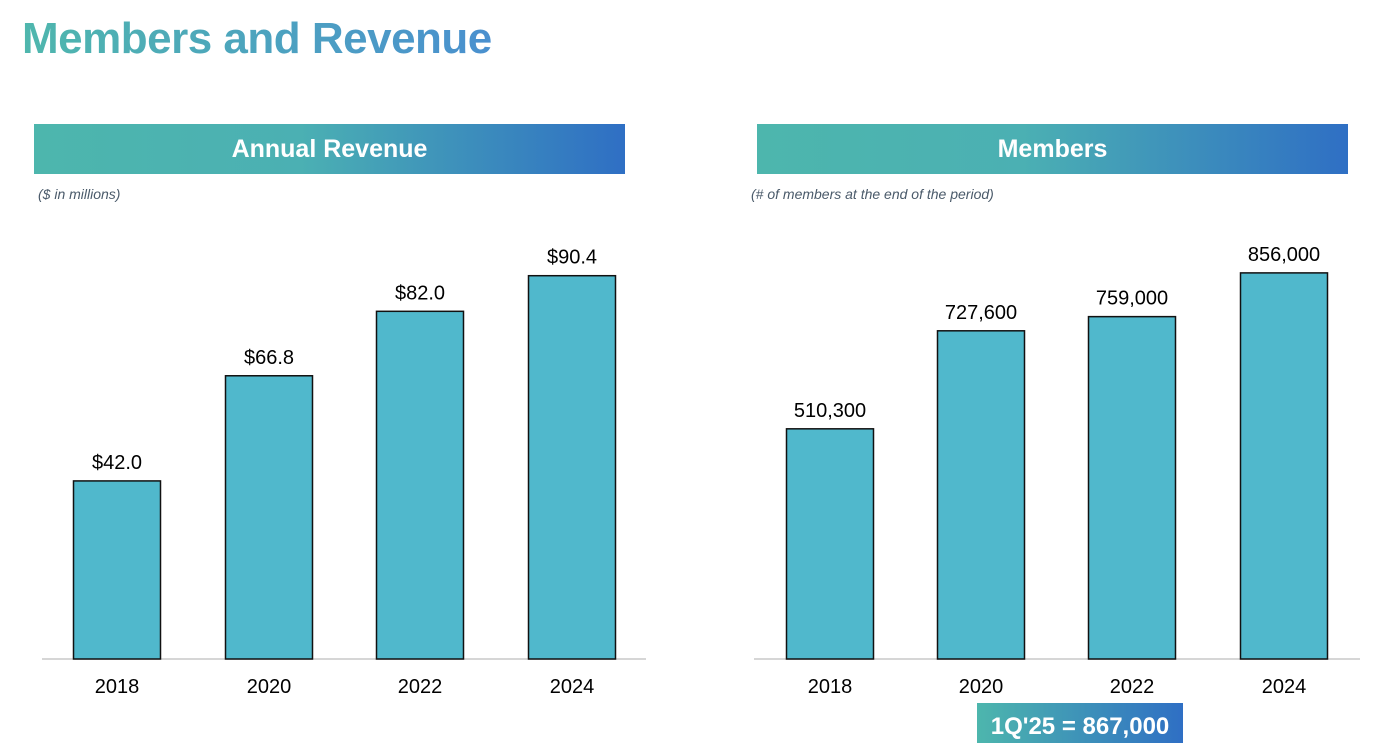  Describe the element at coordinates (79, 194) in the screenshot. I see `revenue-subtitle: ($ in millions)` at that location.